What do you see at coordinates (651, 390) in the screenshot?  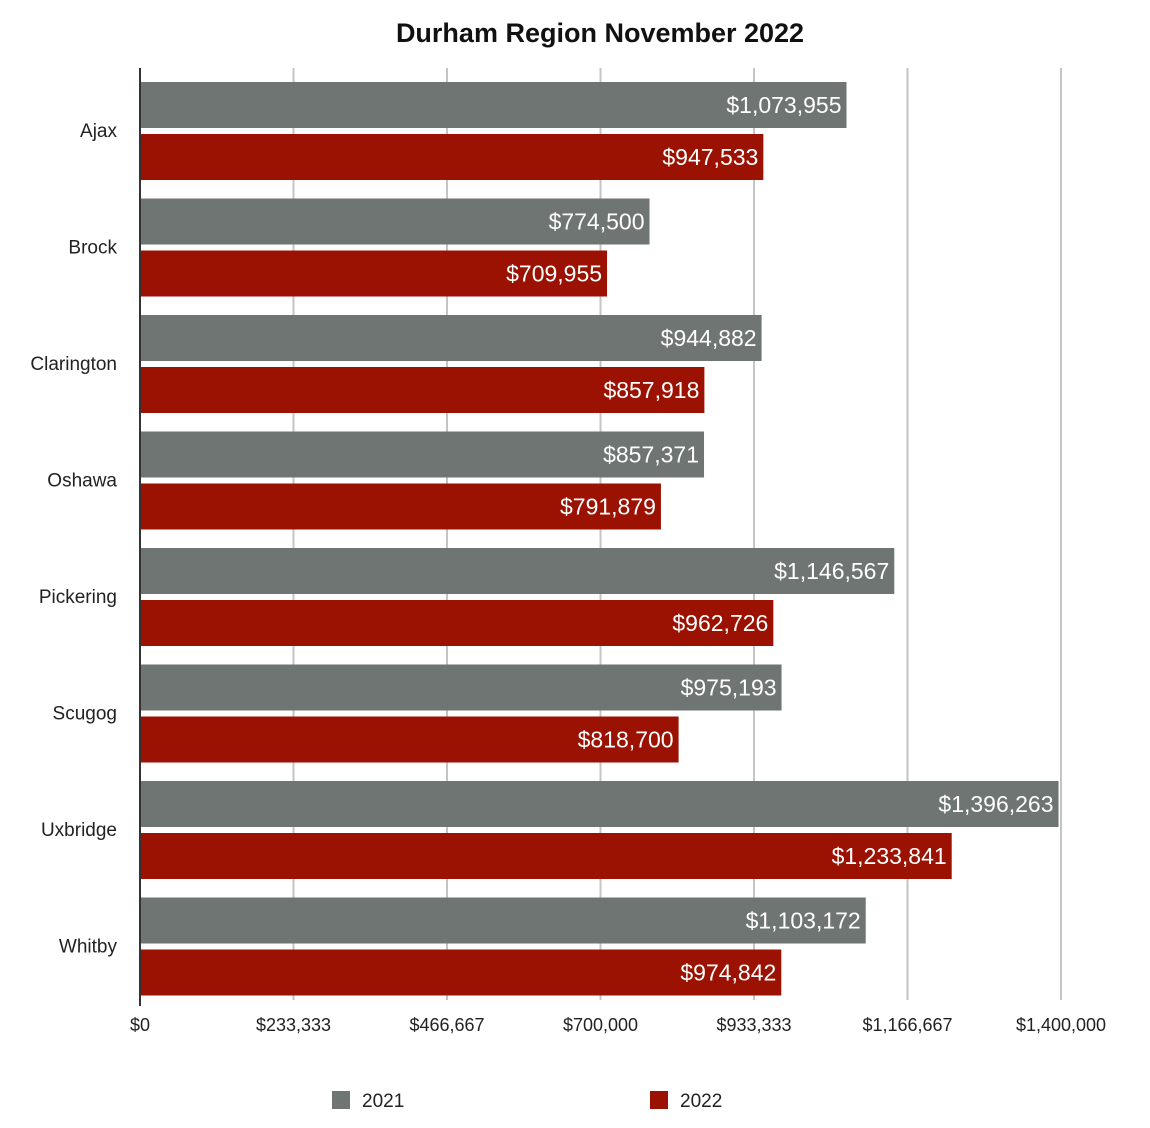 I see `bar-value-label: $857,918` at bounding box center [651, 390].